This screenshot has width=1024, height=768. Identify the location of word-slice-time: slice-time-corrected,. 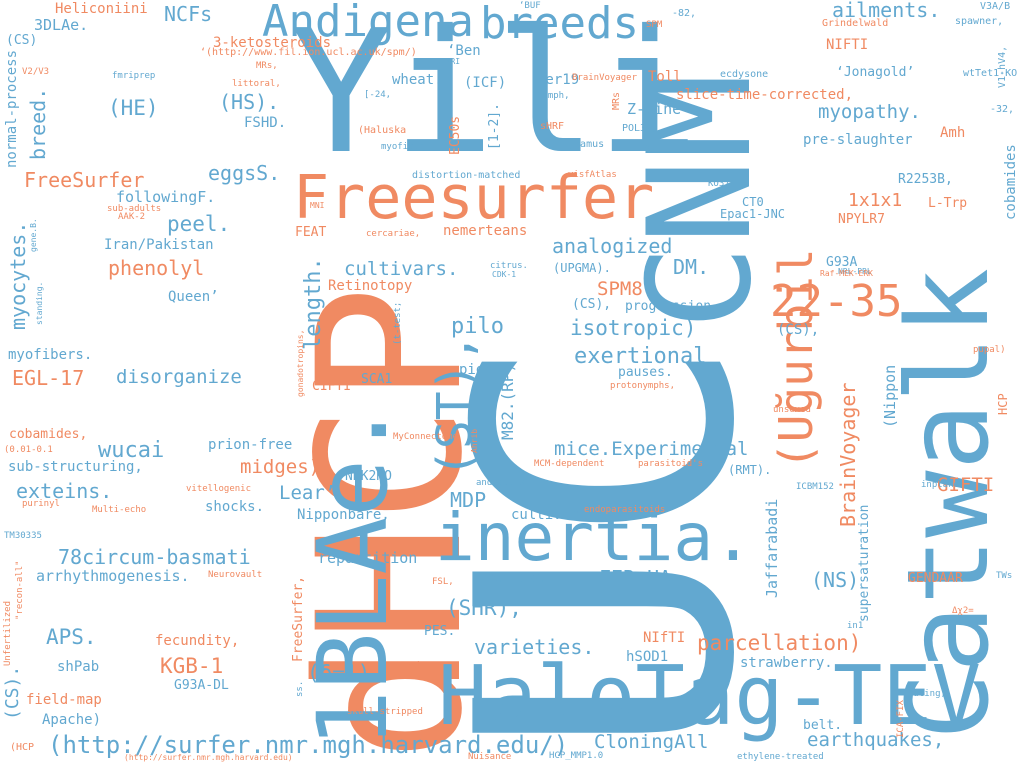
(765, 95).